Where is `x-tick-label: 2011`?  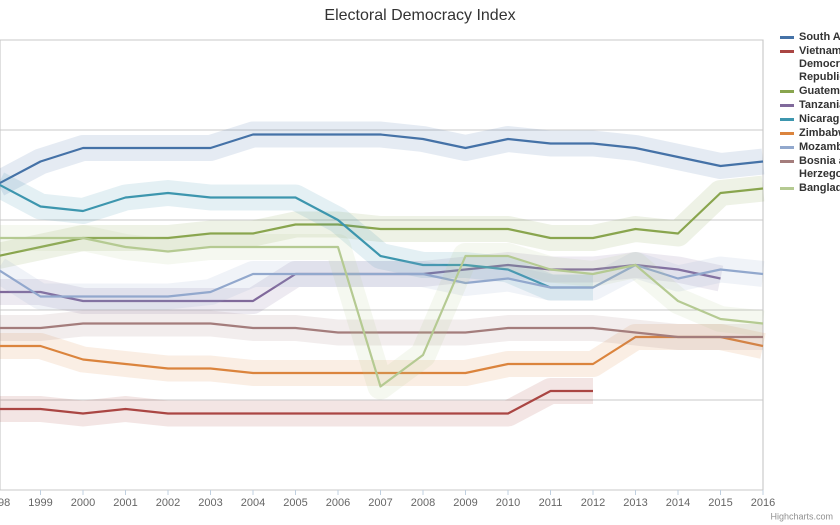 x-tick-label: 2011 is located at coordinates (551, 503).